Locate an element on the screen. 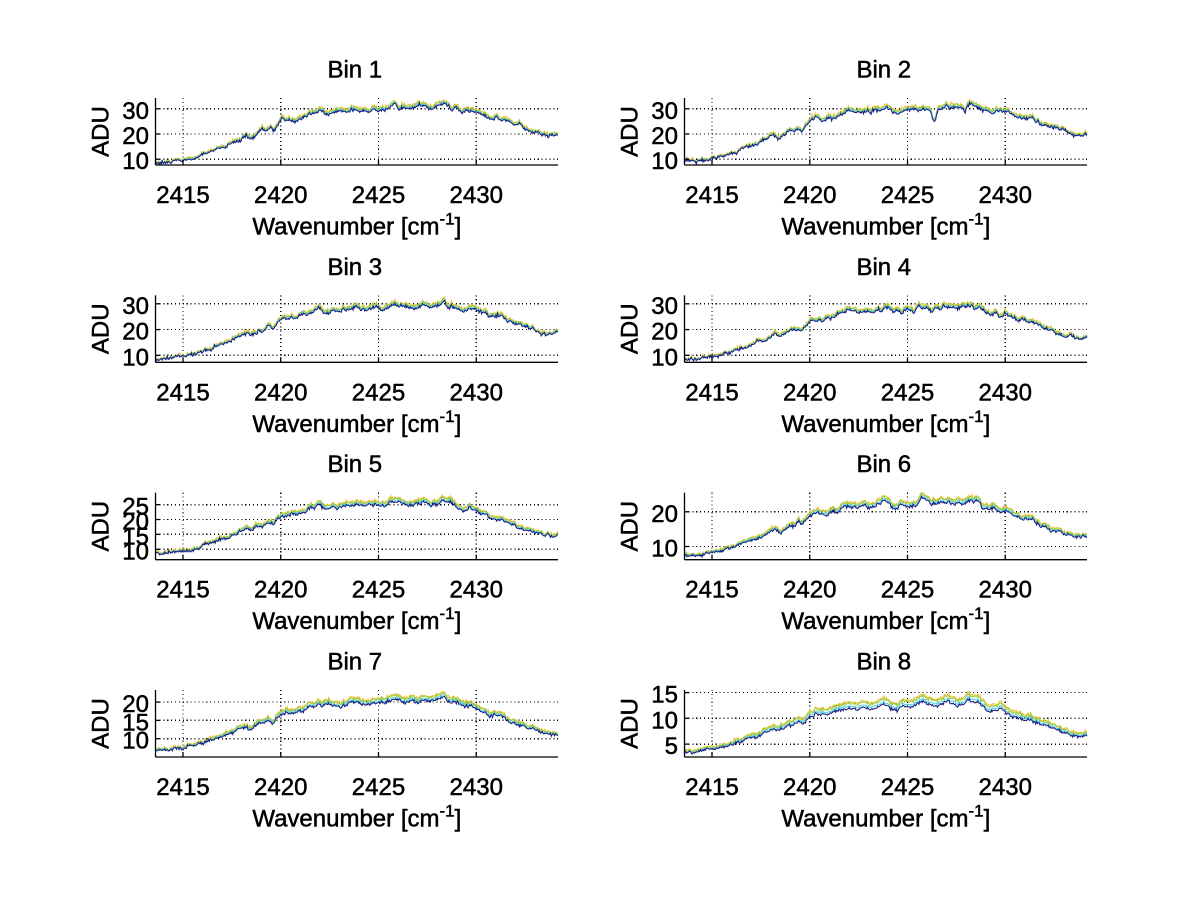  svg-text: Bin 2 is located at coordinates (883, 70).